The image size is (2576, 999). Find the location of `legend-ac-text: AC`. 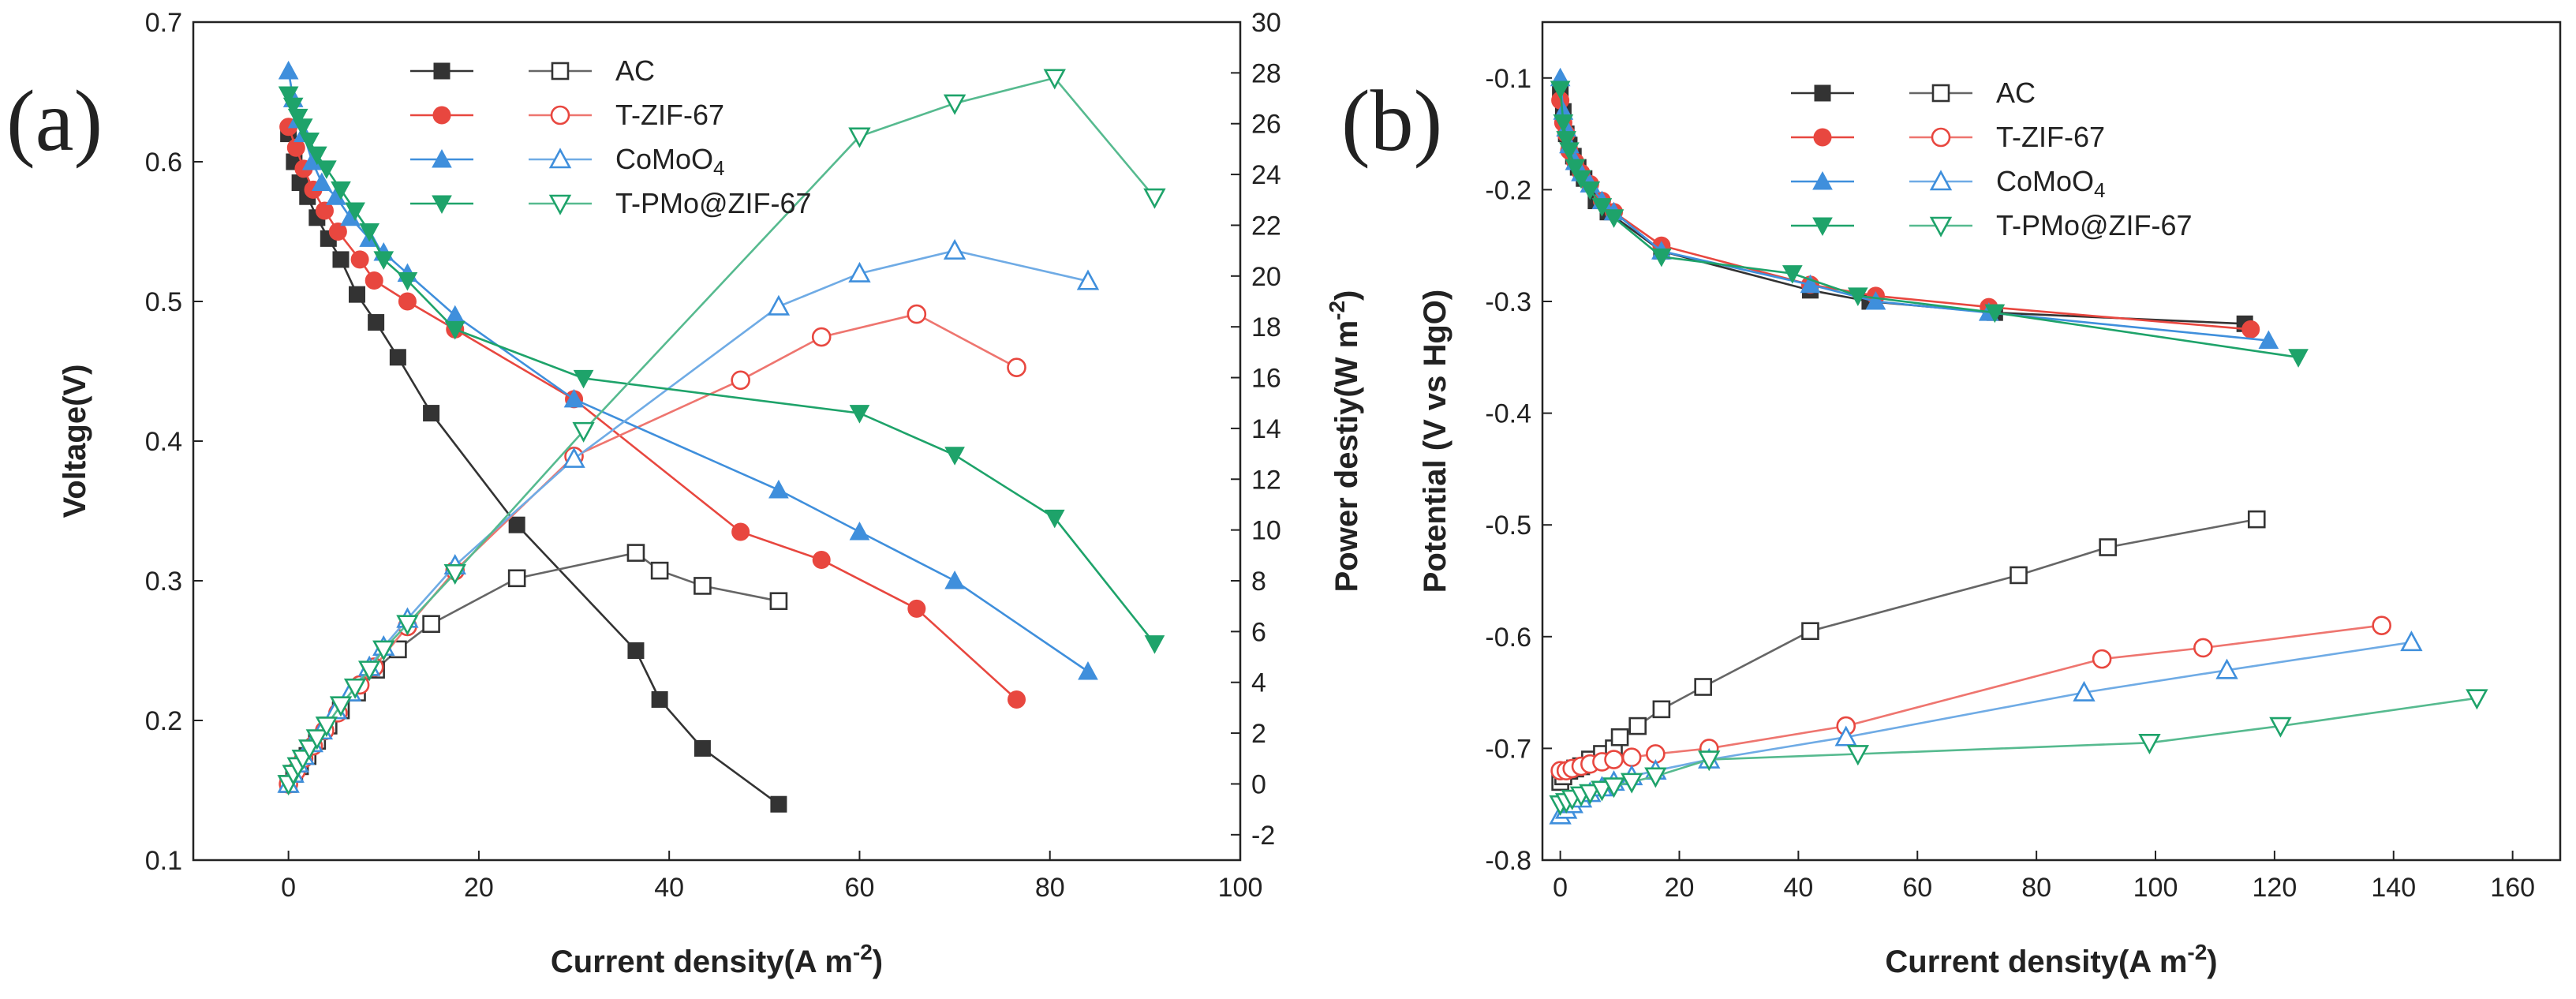

legend-ac-text: AC is located at coordinates (635, 70).